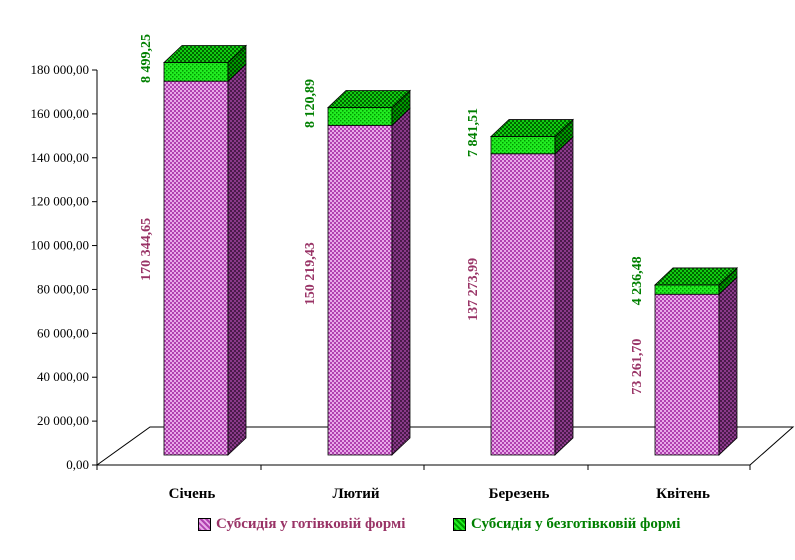 Image resolution: width=795 pixels, height=560 pixels. What do you see at coordinates (63, 376) in the screenshot?
I see `y-tick-label: 40 000,00` at bounding box center [63, 376].